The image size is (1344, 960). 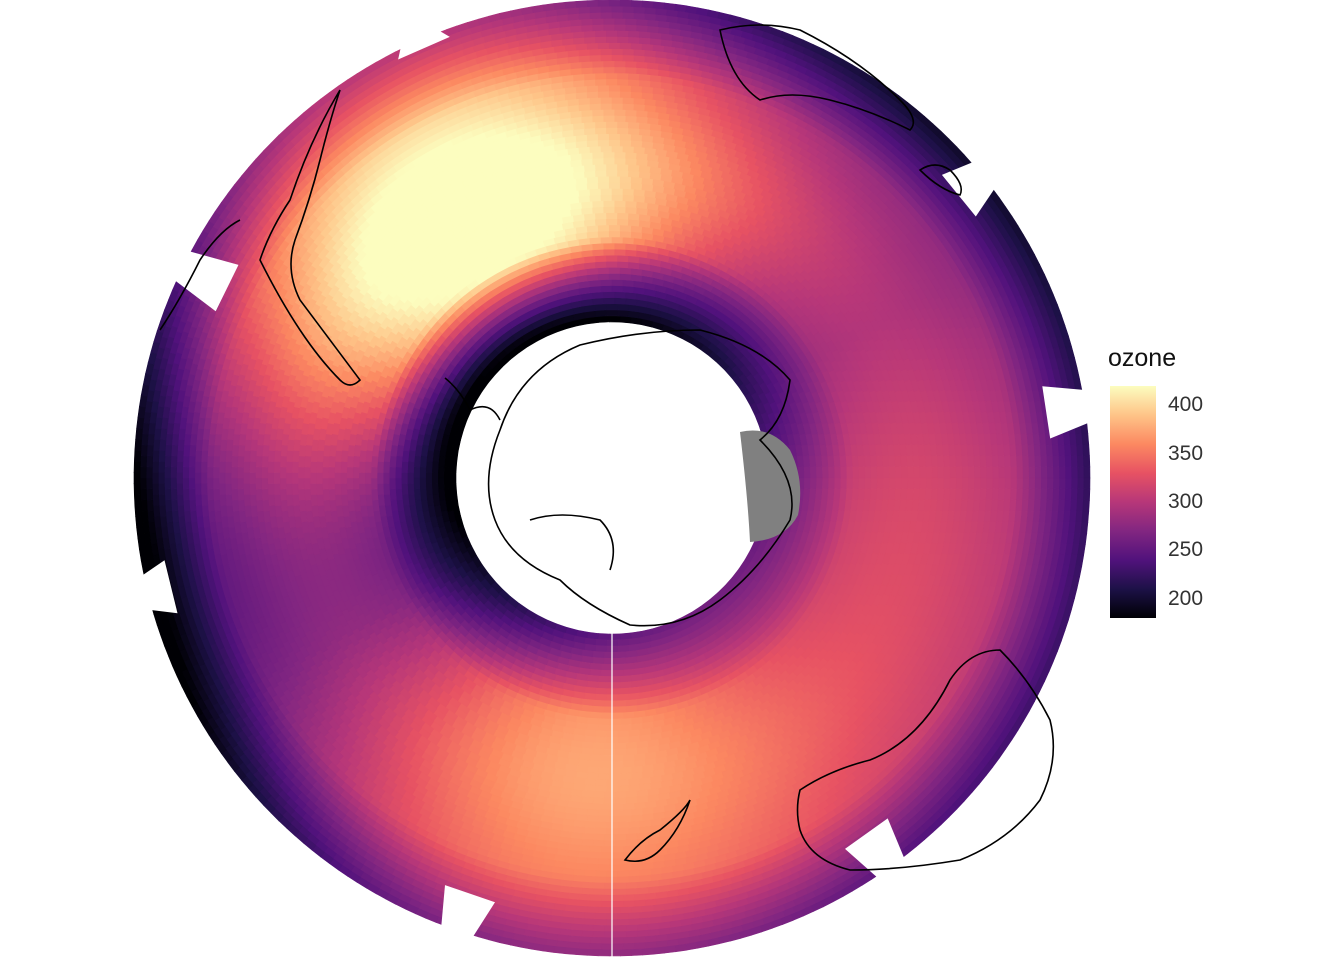 I want to click on southern-africa-coastline, so click(x=817, y=77).